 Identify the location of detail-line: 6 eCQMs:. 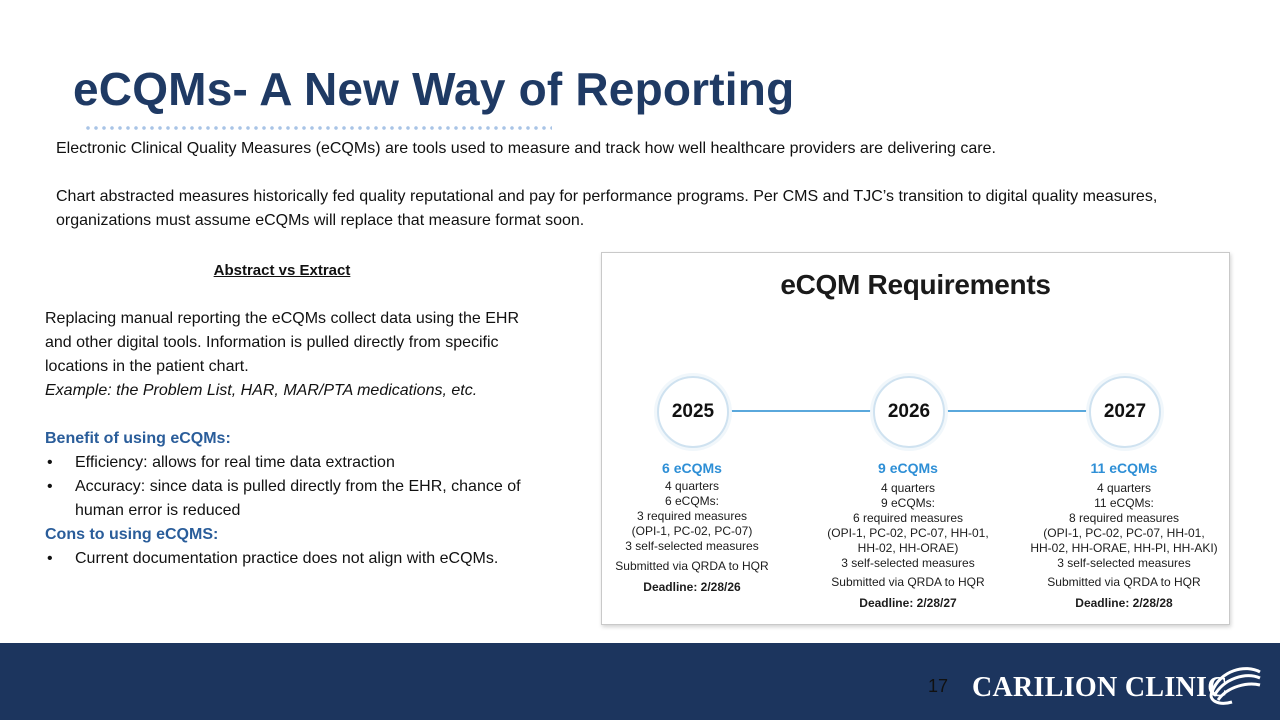
(691, 501).